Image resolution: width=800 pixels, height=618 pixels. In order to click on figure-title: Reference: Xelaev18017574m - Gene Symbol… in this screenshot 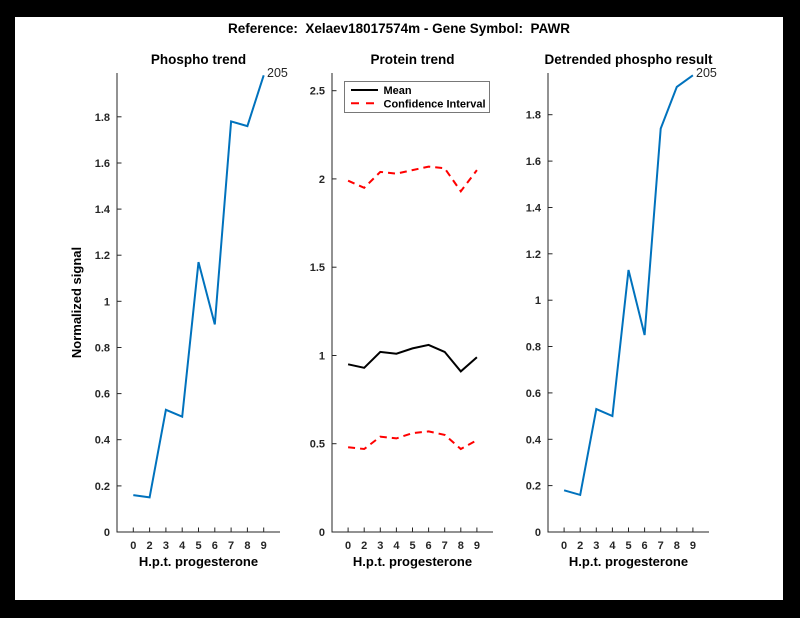, I will do `click(399, 28)`.